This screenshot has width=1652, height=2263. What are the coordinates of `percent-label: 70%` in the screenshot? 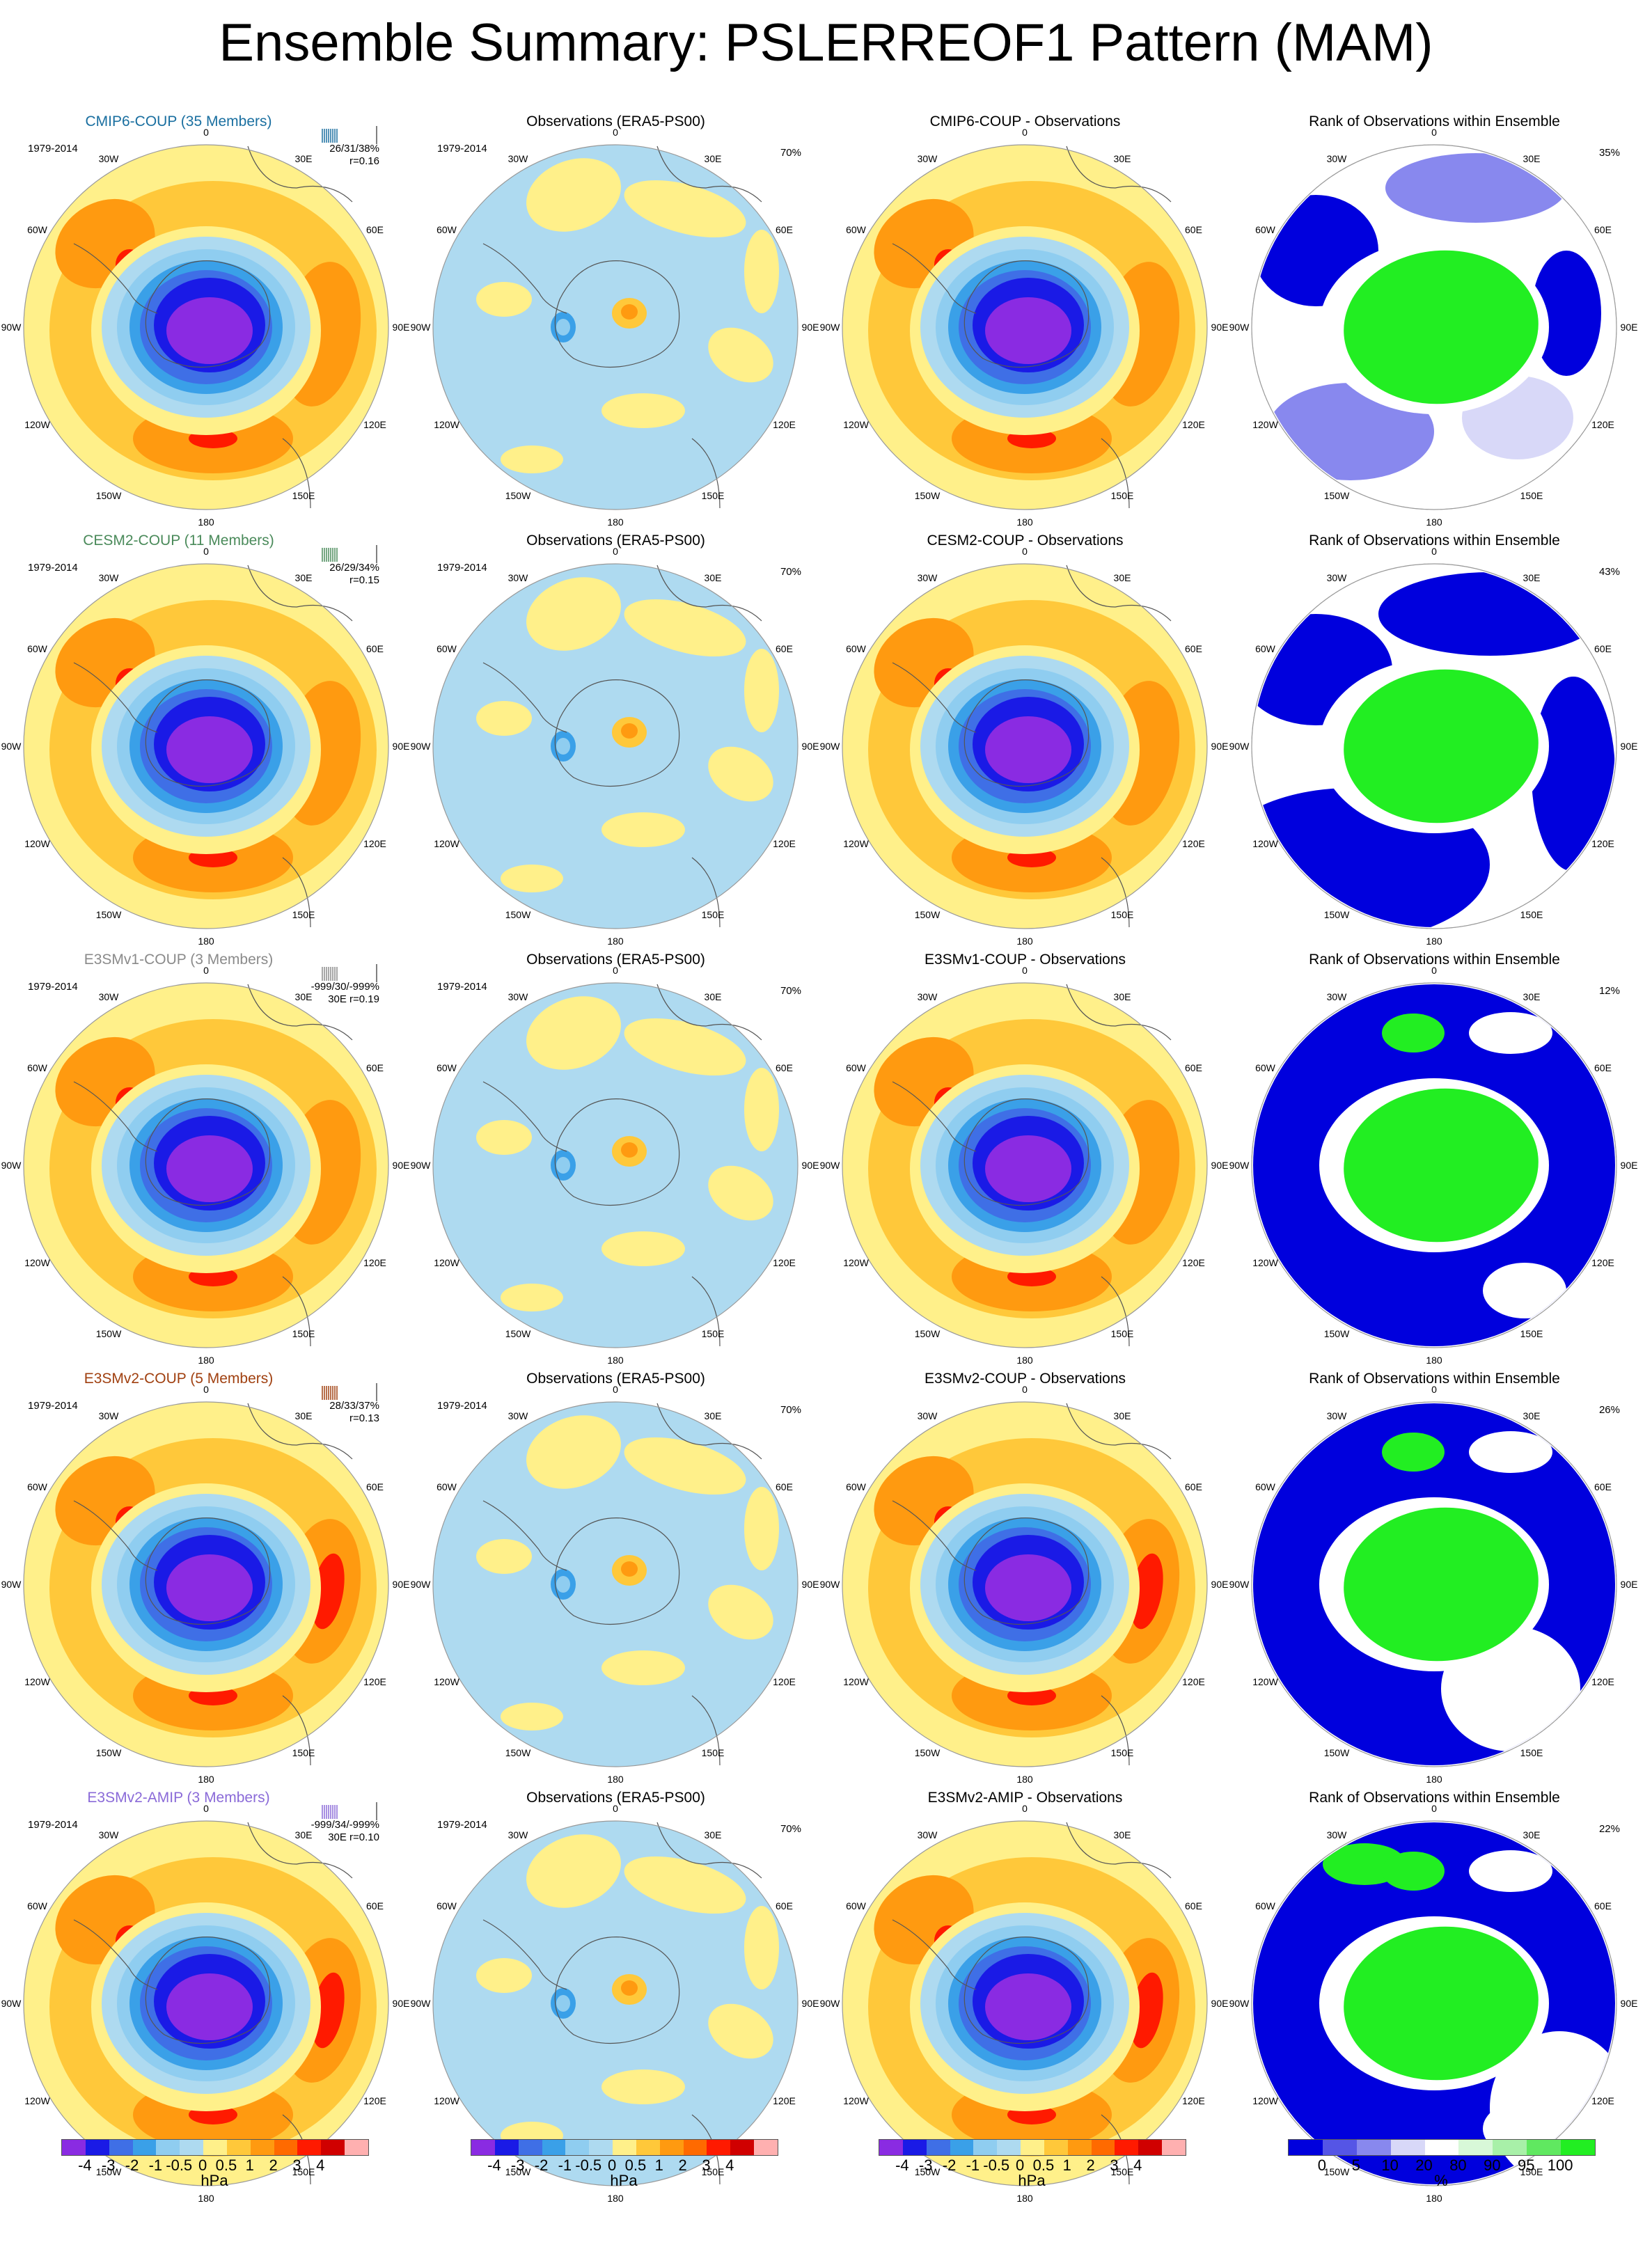 It's located at (791, 1829).